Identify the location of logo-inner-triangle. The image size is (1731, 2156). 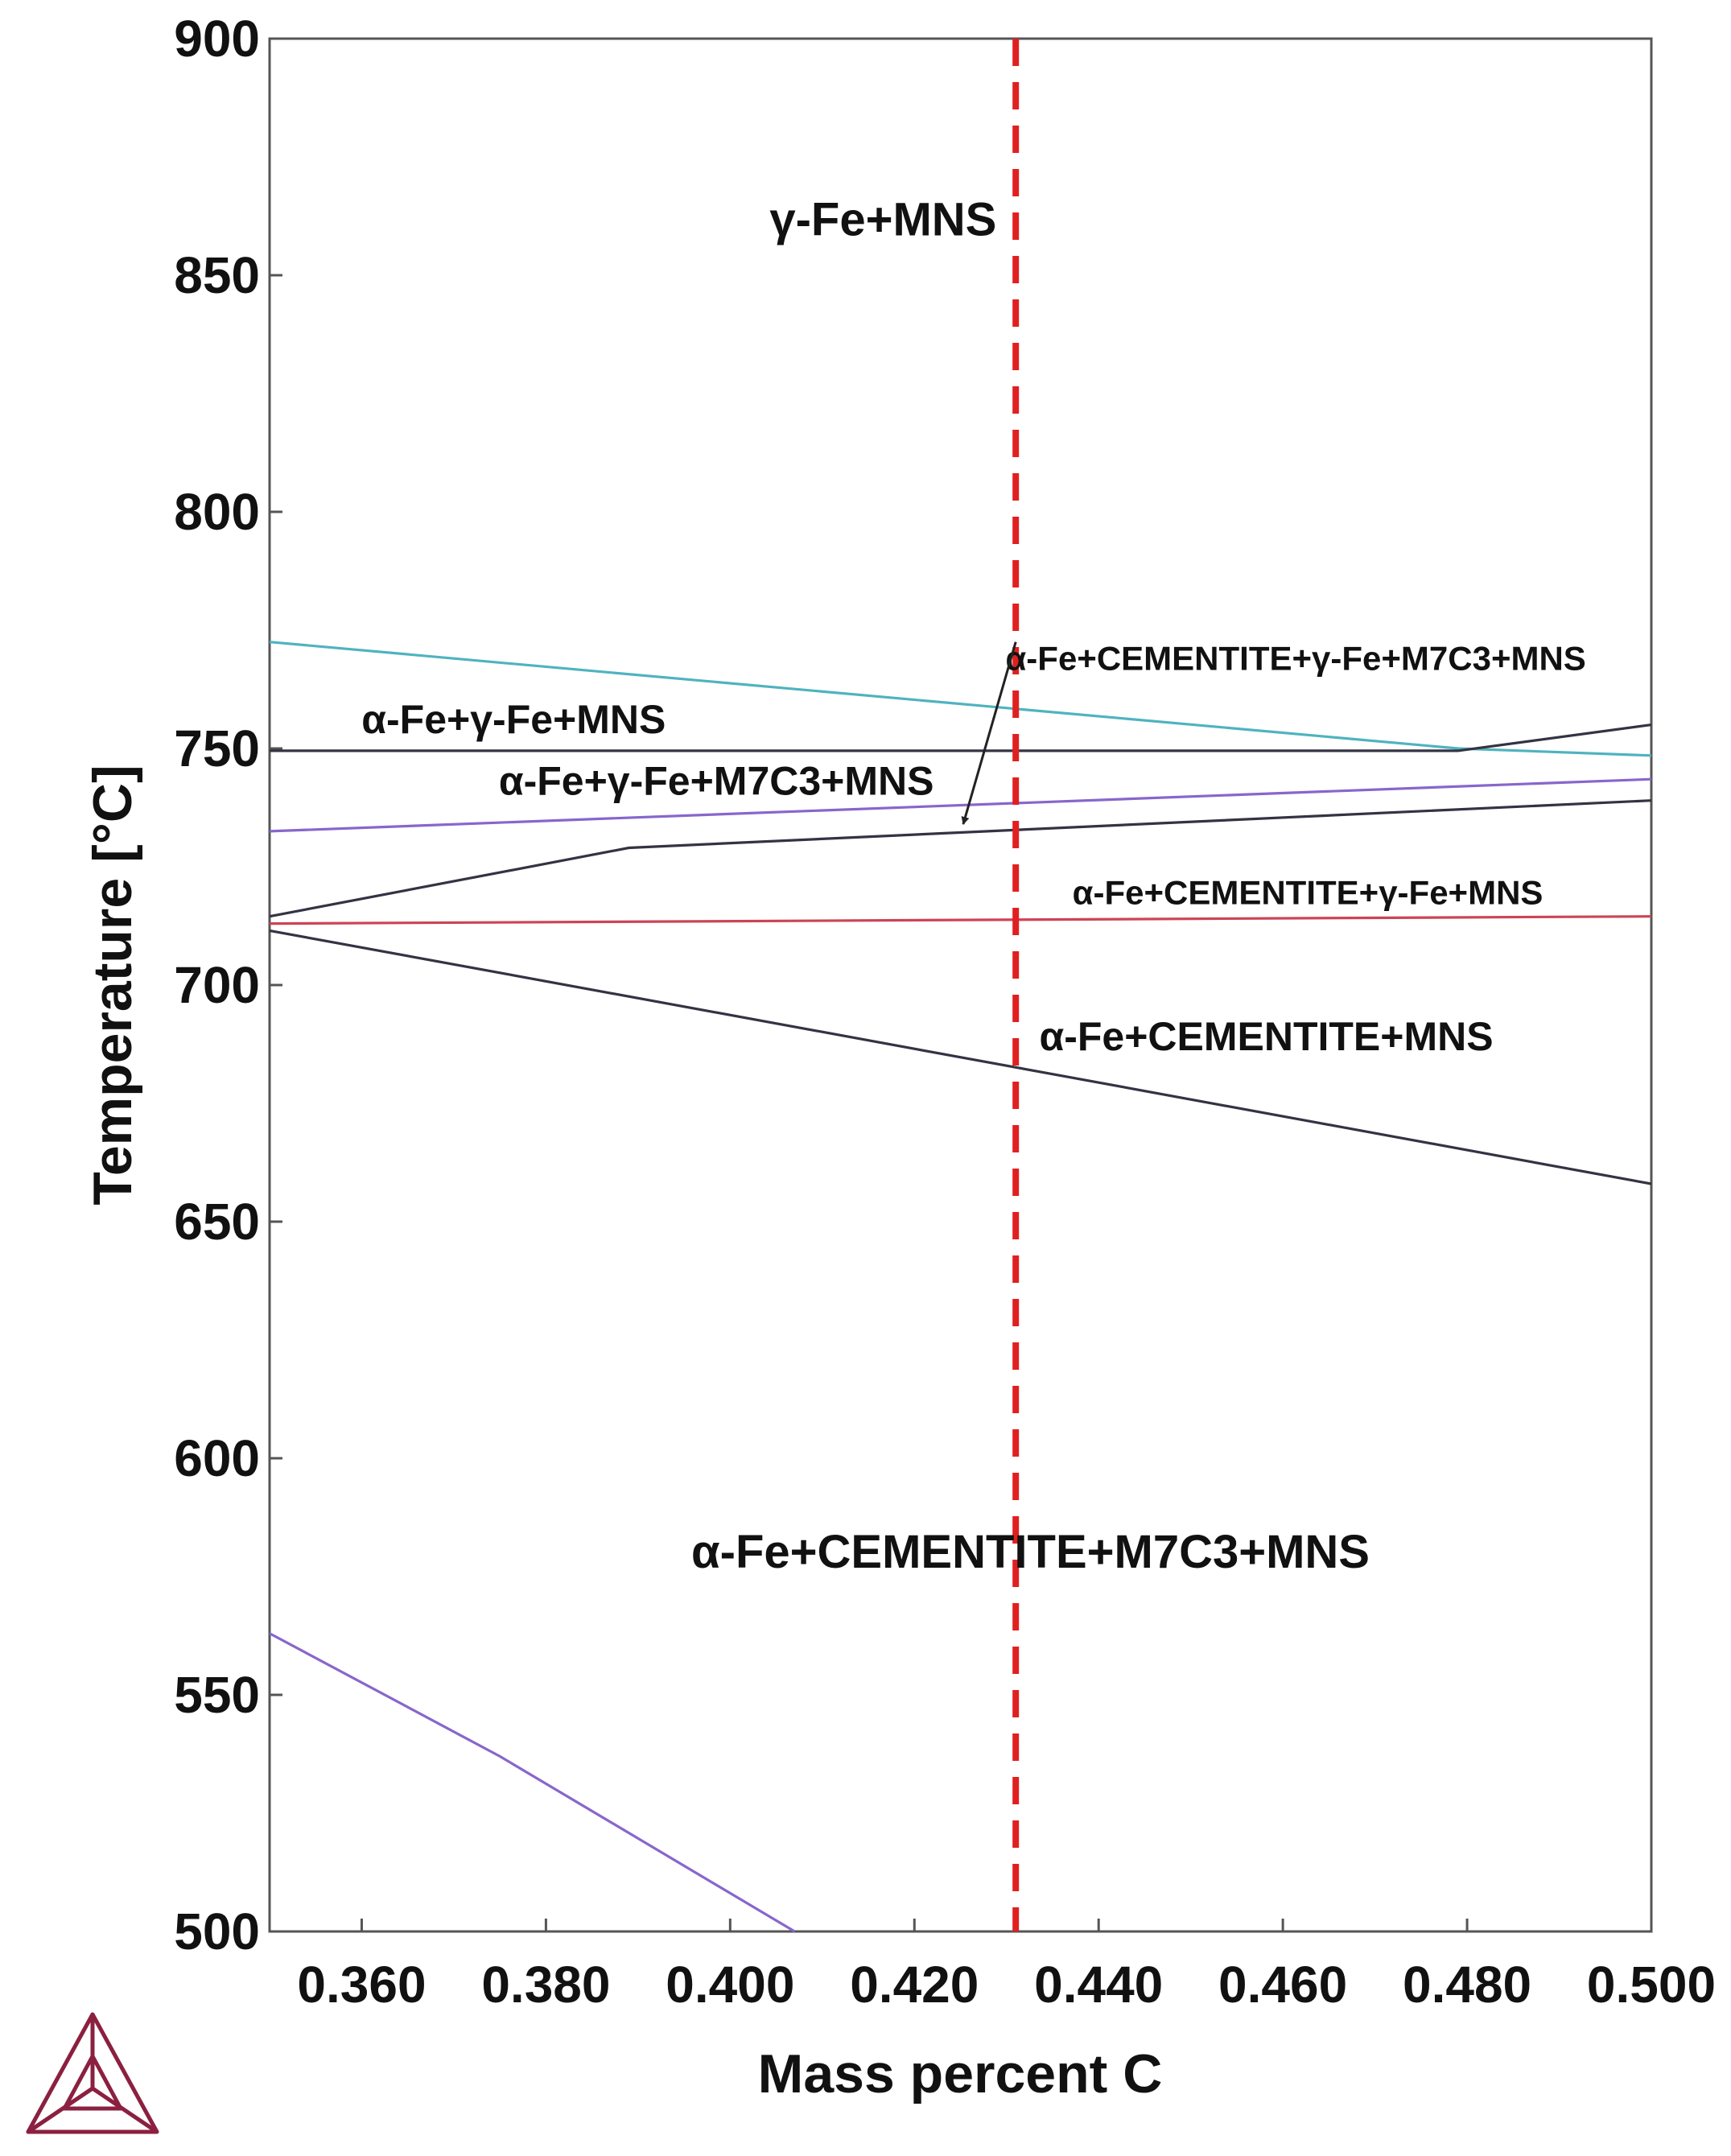
(92, 2083).